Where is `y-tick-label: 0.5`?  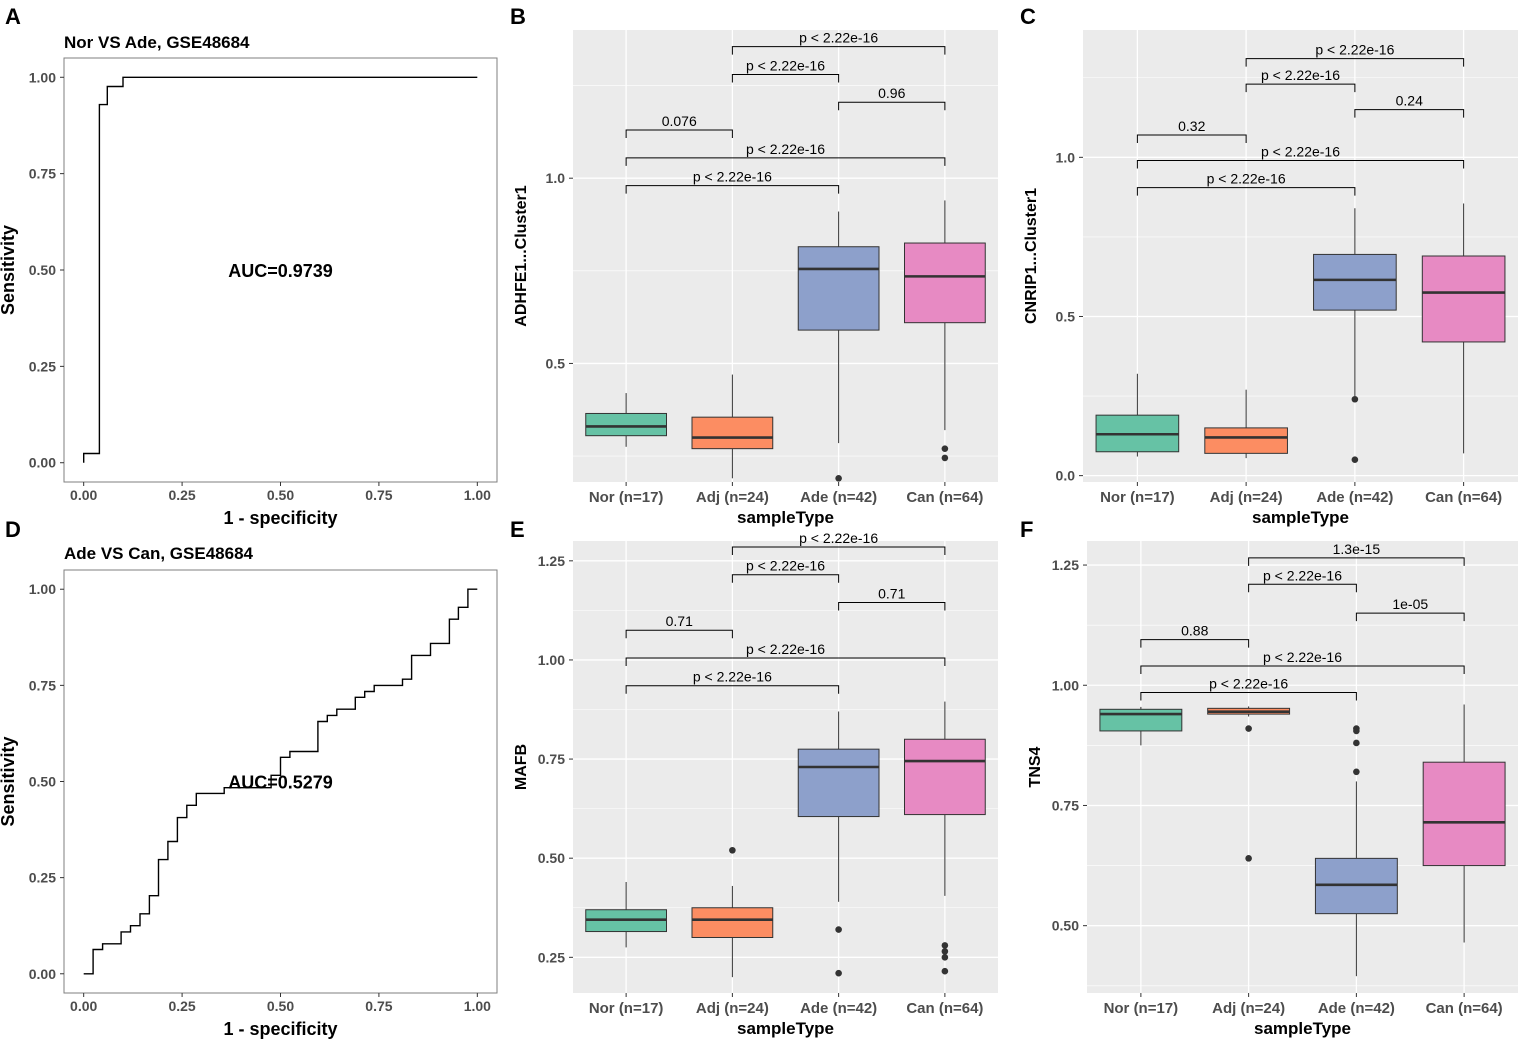
y-tick-label: 0.5 is located at coordinates (1066, 316).